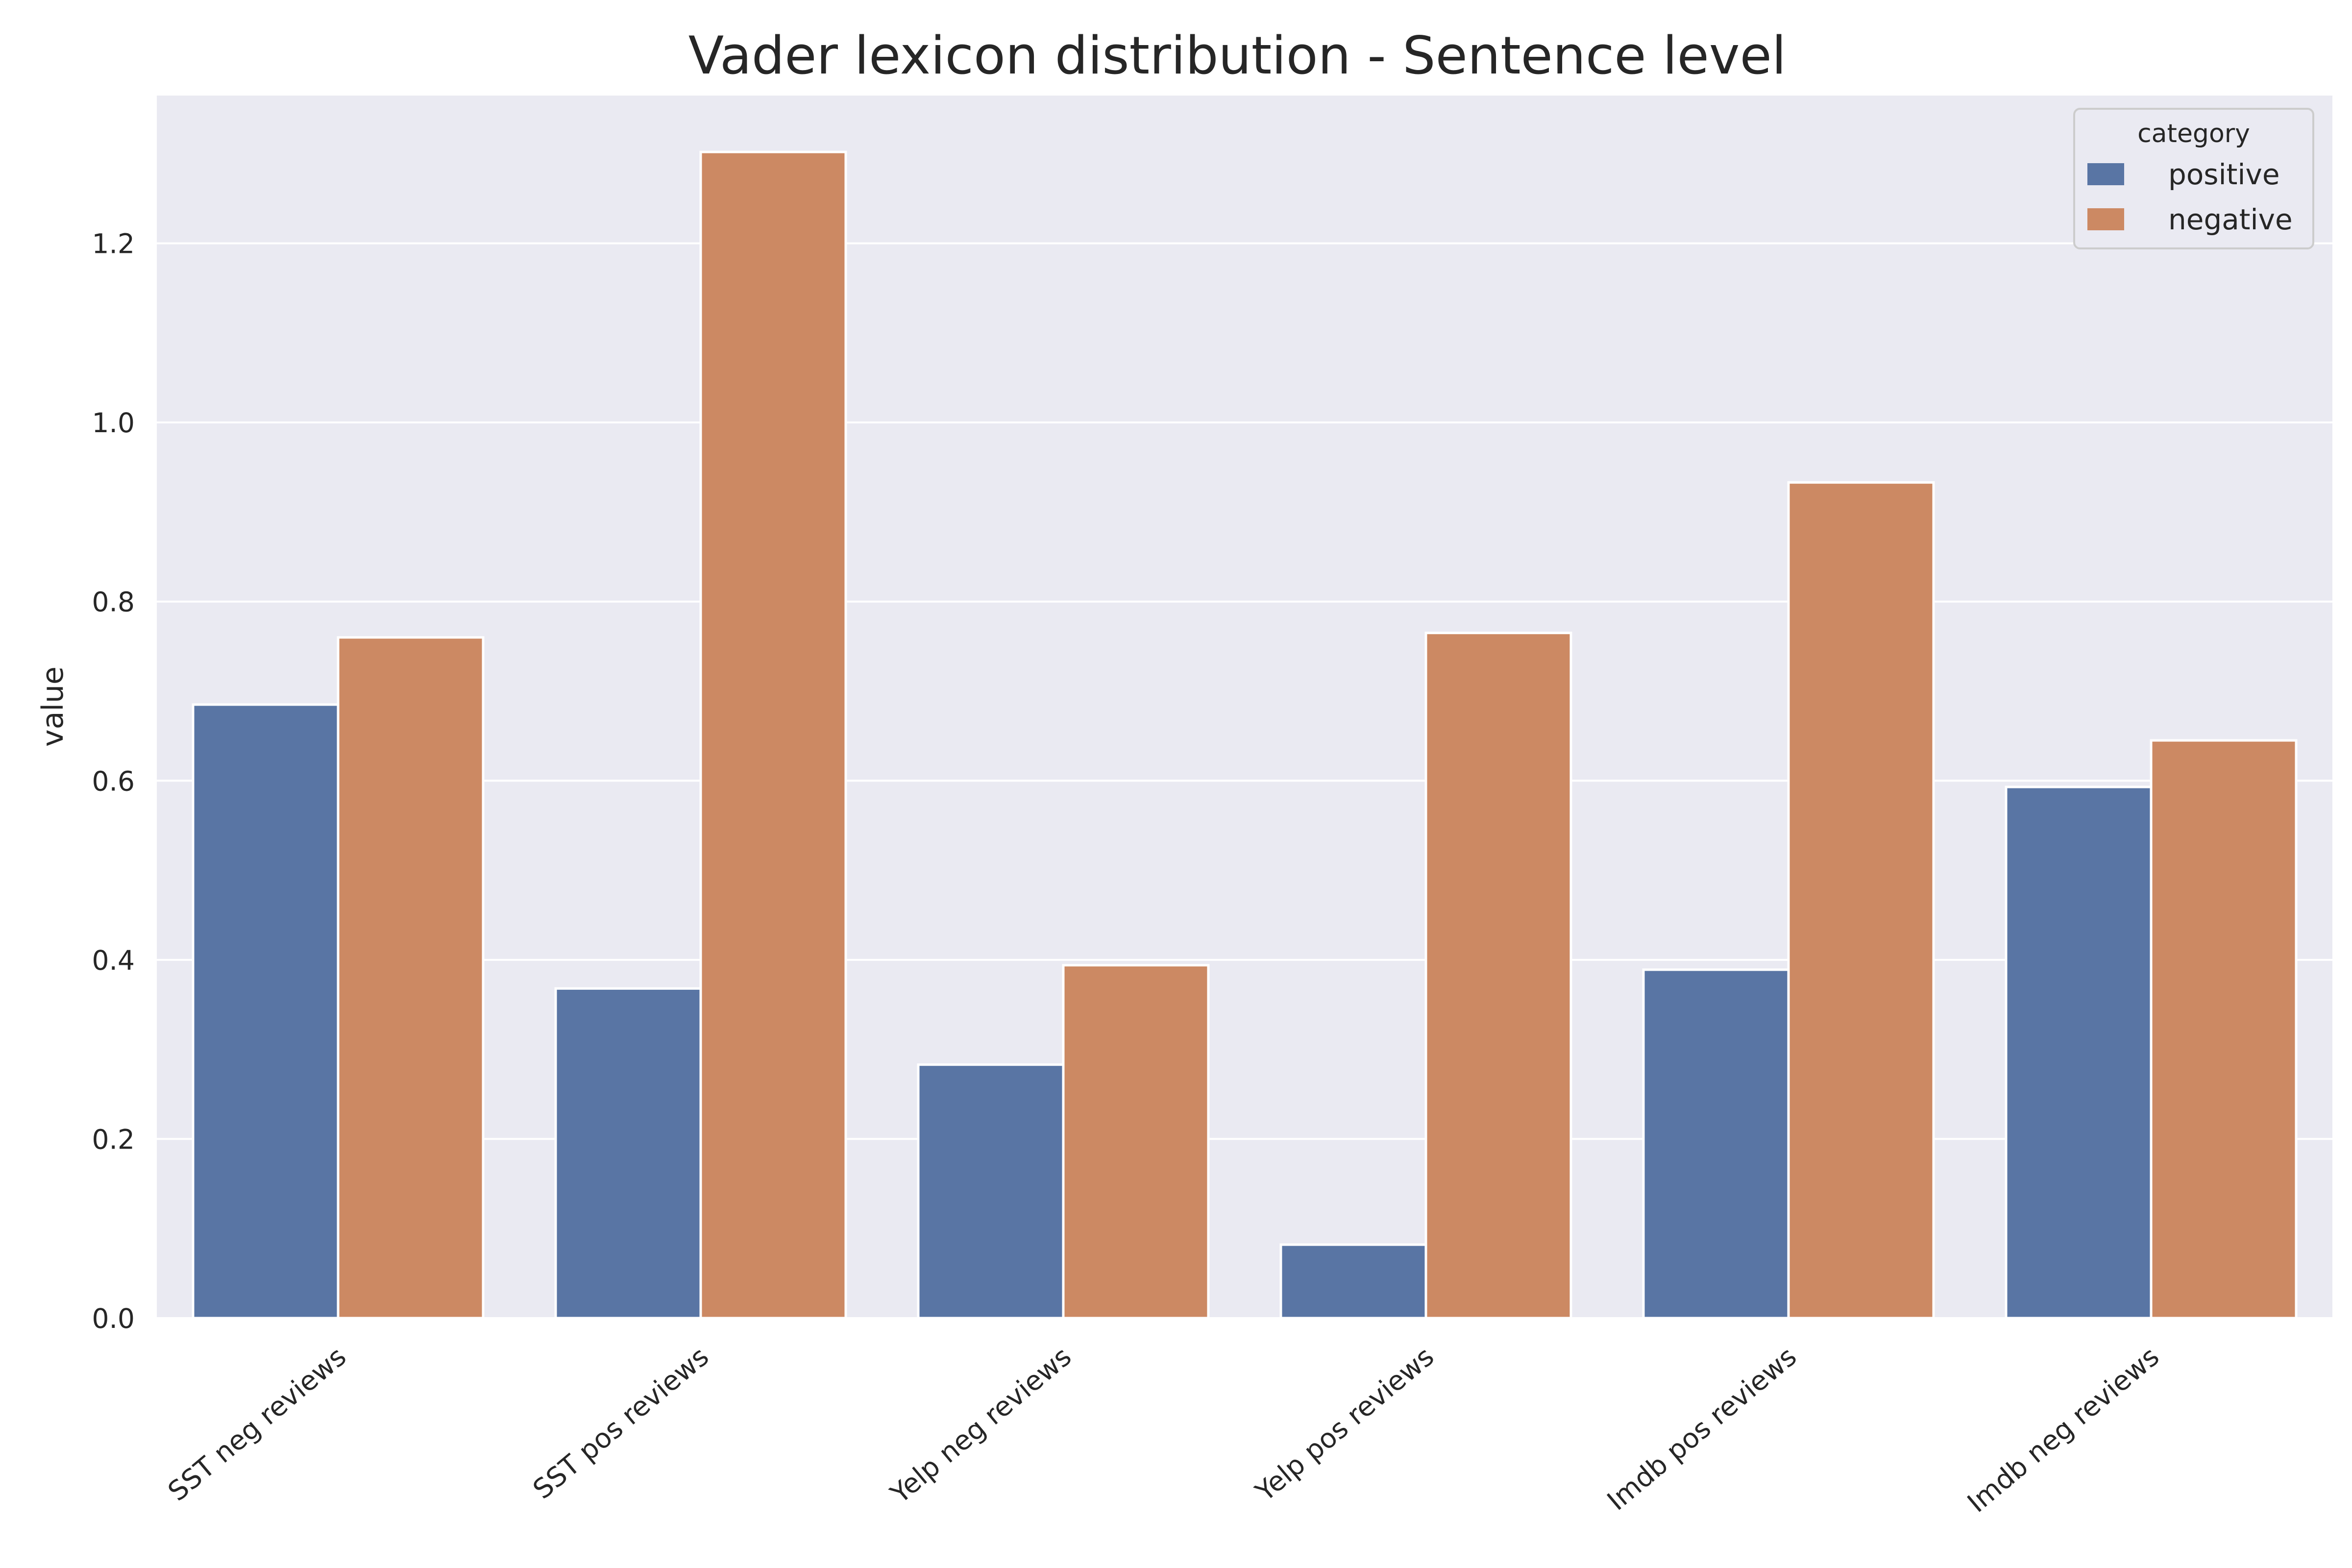 The height and width of the screenshot is (1568, 2352). Describe the element at coordinates (257, 1424) in the screenshot. I see `x-tick-label: SST neg reviews` at that location.